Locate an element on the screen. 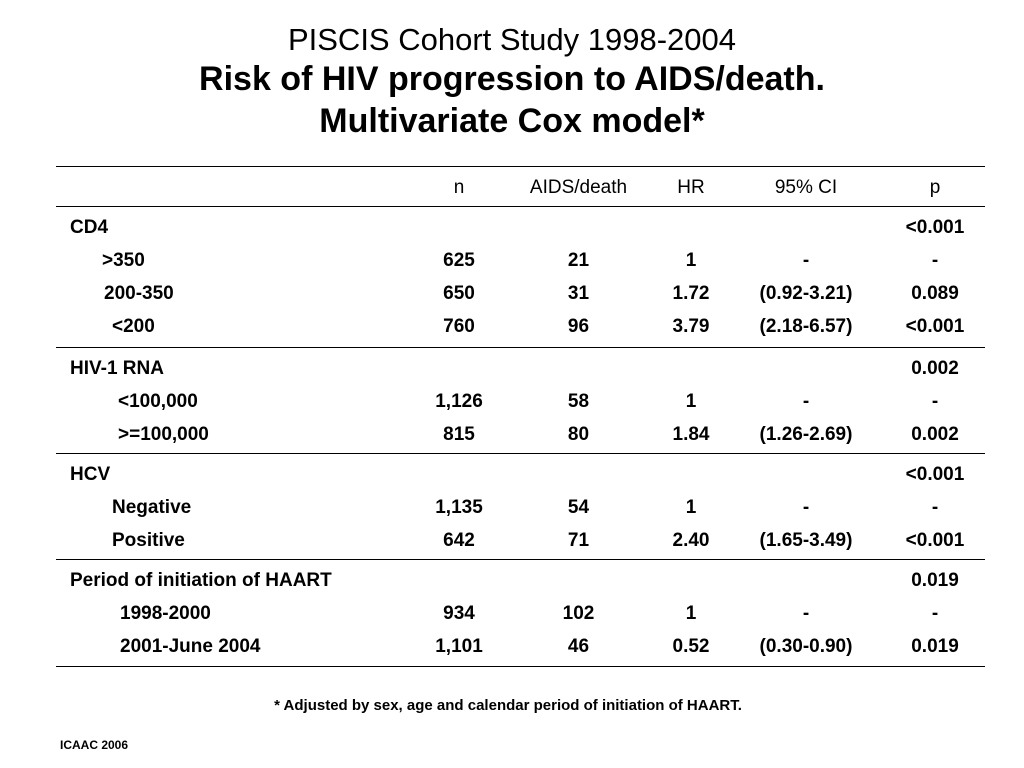  cell-n: 625 is located at coordinates (459, 260).